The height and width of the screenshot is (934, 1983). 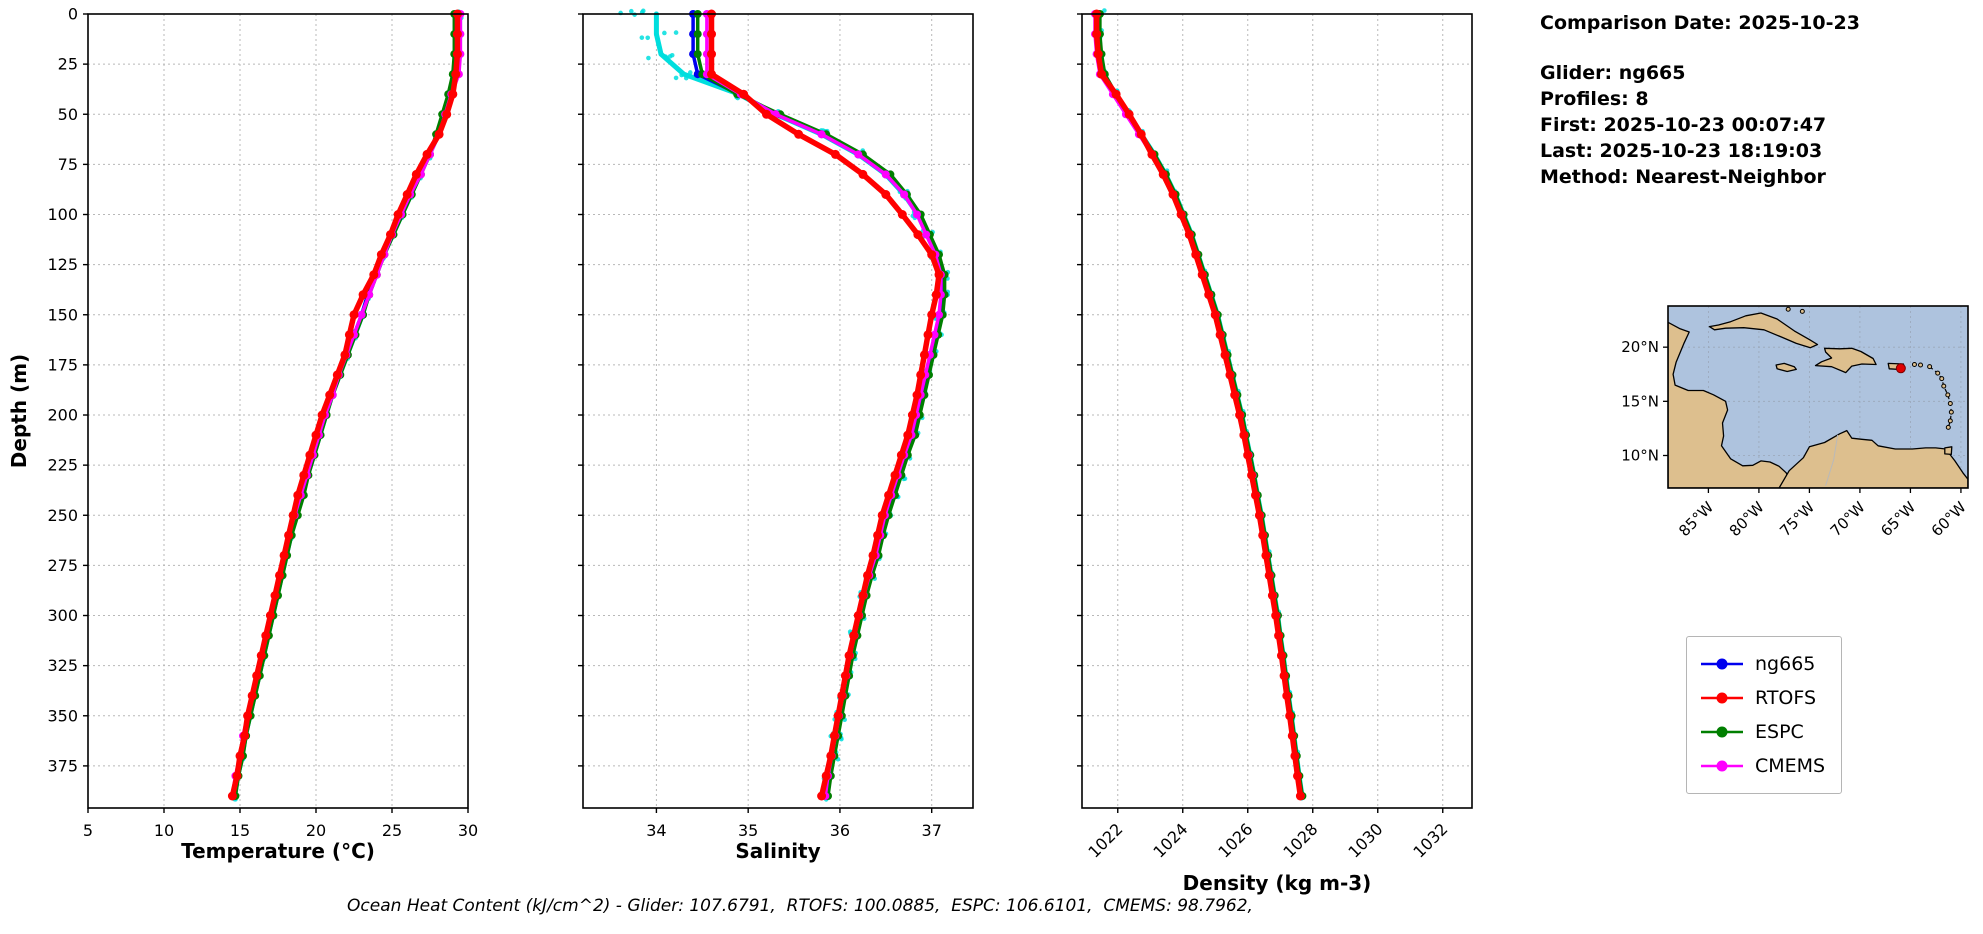 What do you see at coordinates (1790, 766) in the screenshot?
I see `legend-label: CMEMS` at bounding box center [1790, 766].